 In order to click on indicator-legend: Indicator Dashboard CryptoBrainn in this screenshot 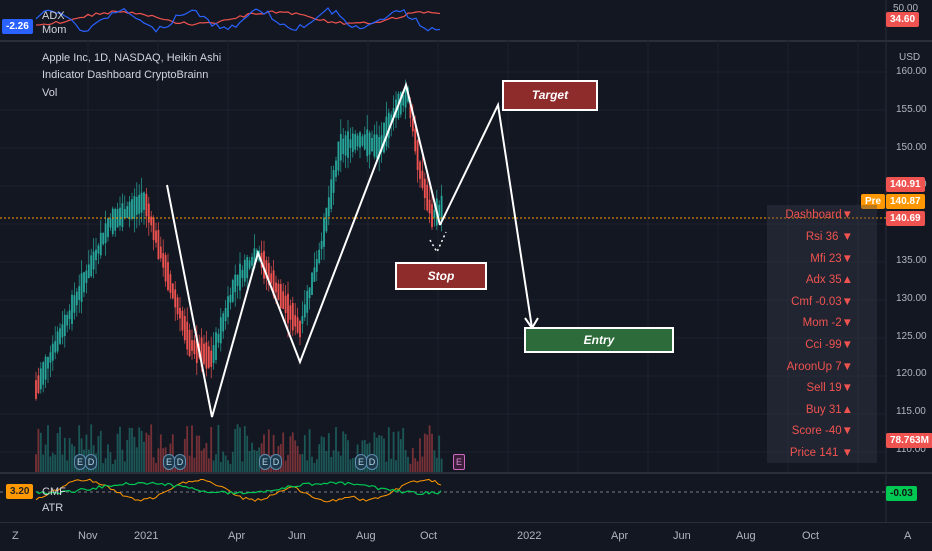, I will do `click(125, 75)`.